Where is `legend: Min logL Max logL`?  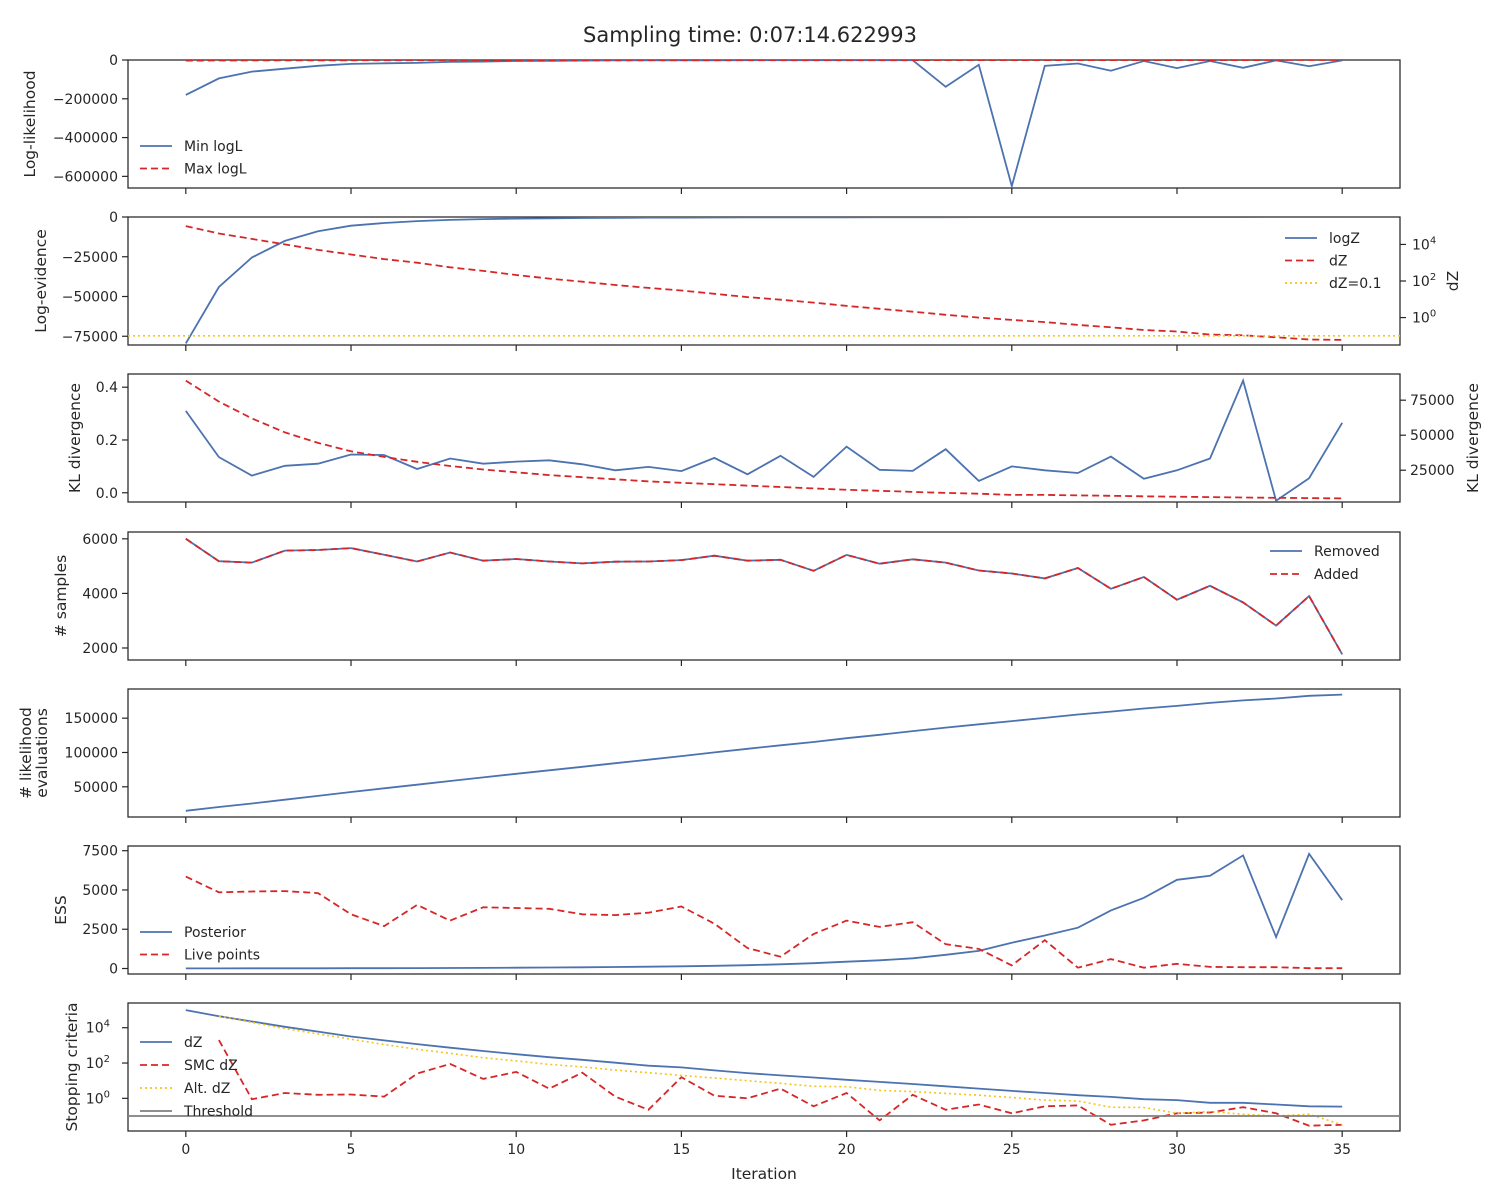
legend: Min logL Max logL is located at coordinates (193, 158).